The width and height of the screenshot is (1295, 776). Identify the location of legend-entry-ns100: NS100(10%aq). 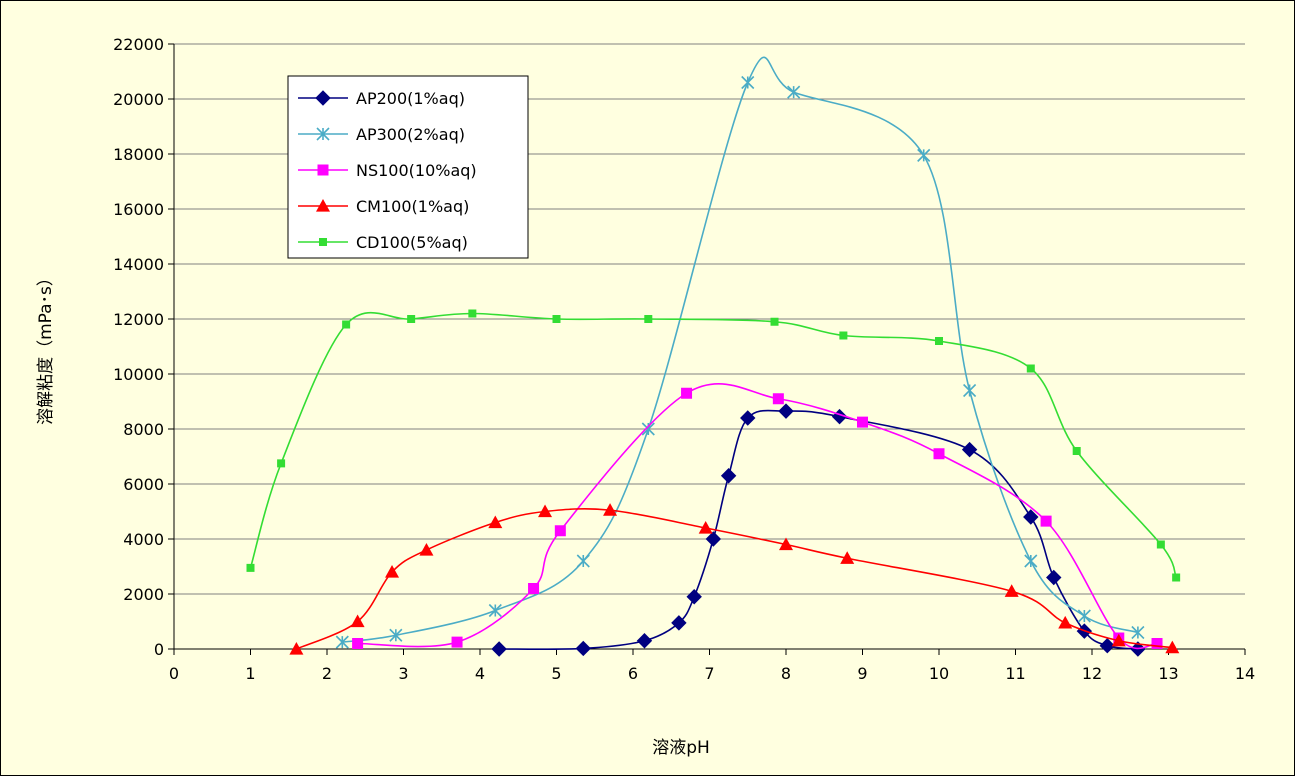
(387, 170).